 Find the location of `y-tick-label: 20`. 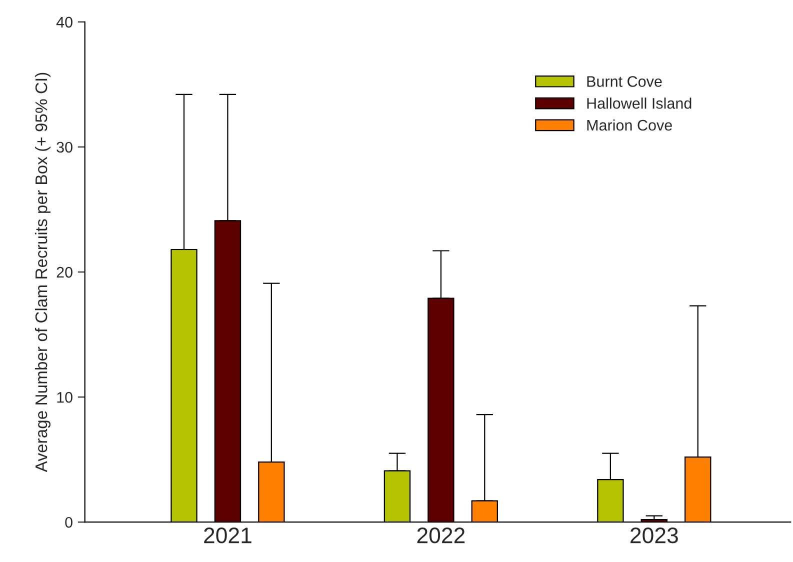

y-tick-label: 20 is located at coordinates (64, 272).